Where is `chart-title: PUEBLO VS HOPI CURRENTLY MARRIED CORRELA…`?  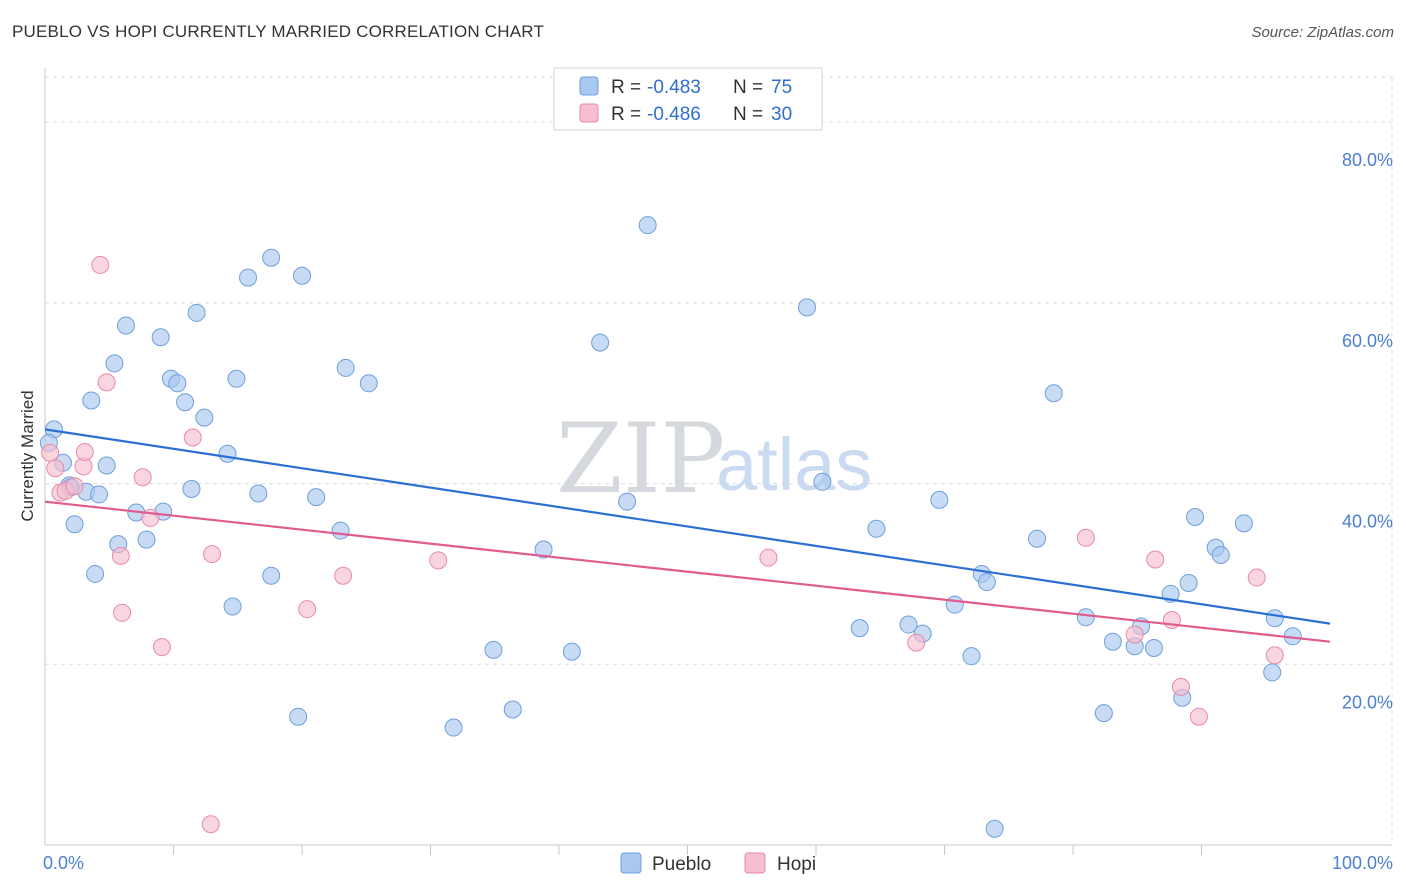
chart-title: PUEBLO VS HOPI CURRENTLY MARRIED CORRELA… is located at coordinates (278, 31).